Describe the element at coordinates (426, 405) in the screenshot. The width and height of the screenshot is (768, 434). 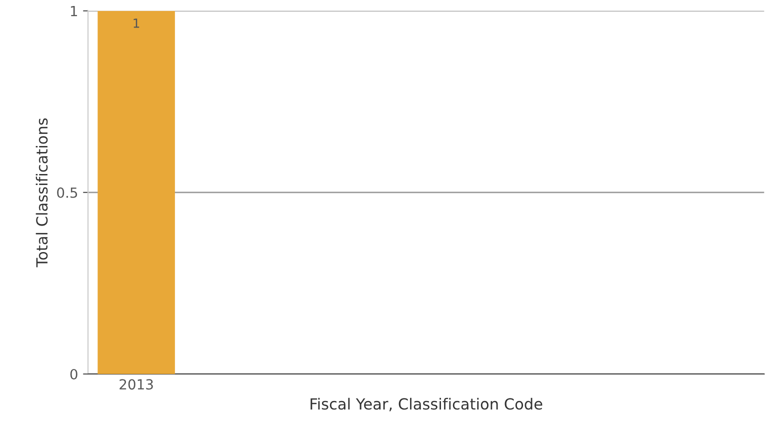
I see `x-axis-title: Fiscal Year, Classification Code` at that location.